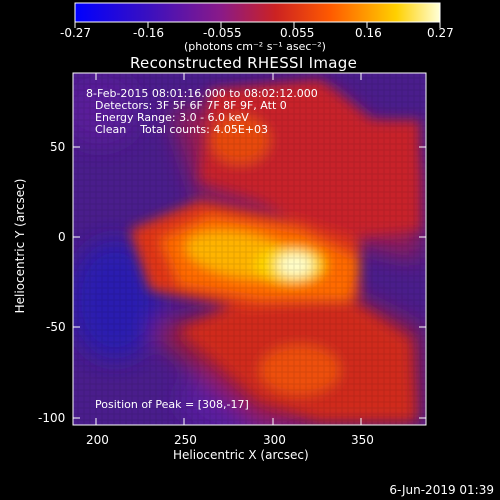 Image resolution: width=500 pixels, height=500 pixels. Describe the element at coordinates (182, 129) in the screenshot. I see `info-clean-counts: Clean Total counts: 4.05E+03` at that location.